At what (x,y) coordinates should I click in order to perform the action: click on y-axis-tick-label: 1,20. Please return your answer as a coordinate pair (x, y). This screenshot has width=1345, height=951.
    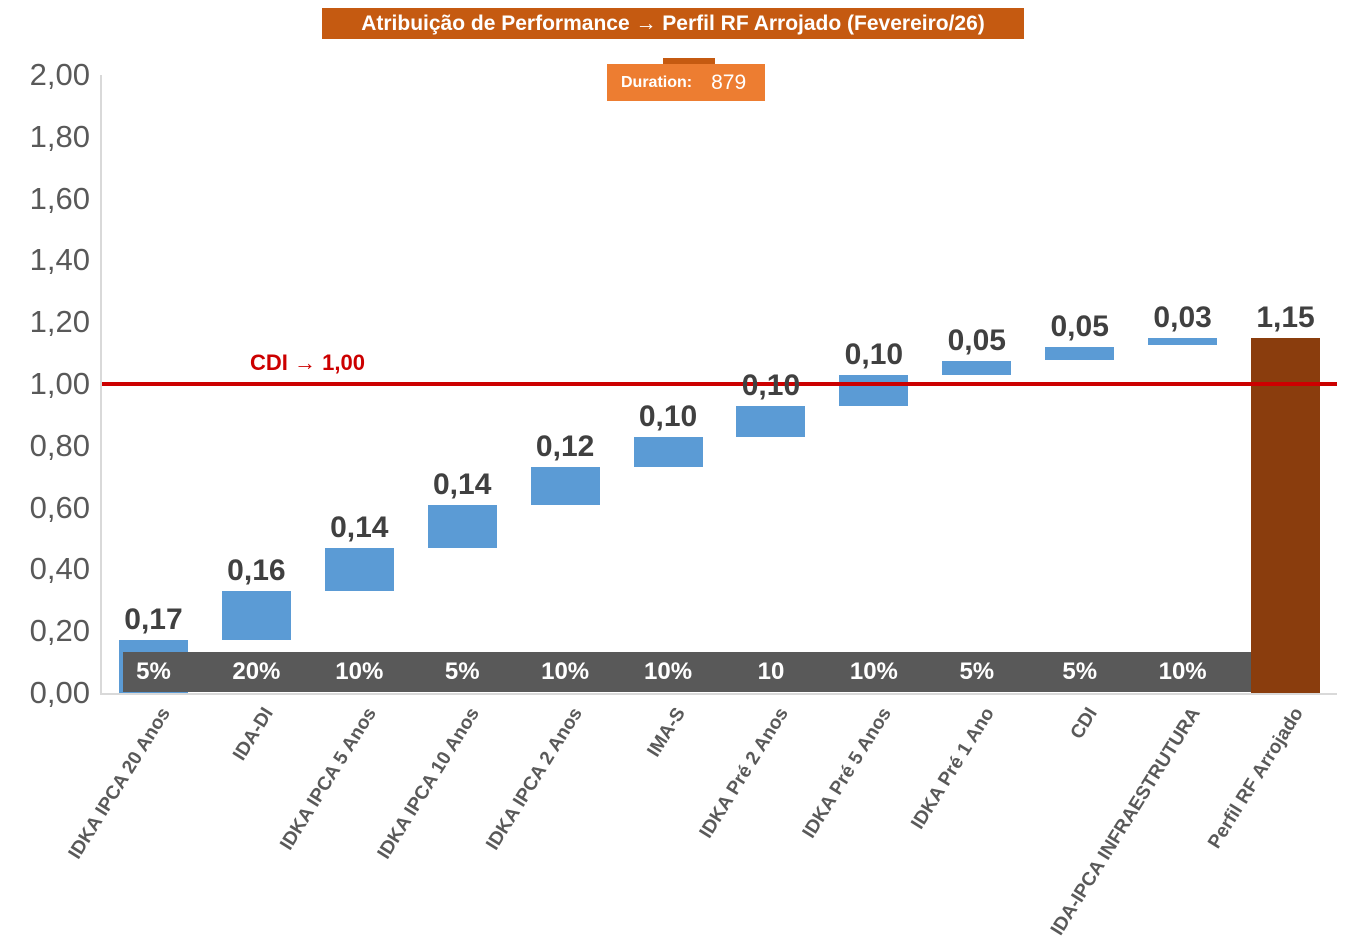
    Looking at the image, I should click on (59, 322).